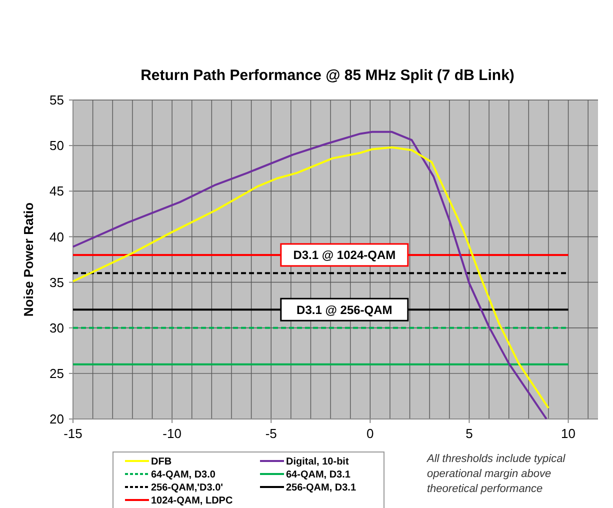 This screenshot has height=508, width=613. Describe the element at coordinates (318, 475) in the screenshot. I see `legend-label: 64-QAM, D3.1` at that location.